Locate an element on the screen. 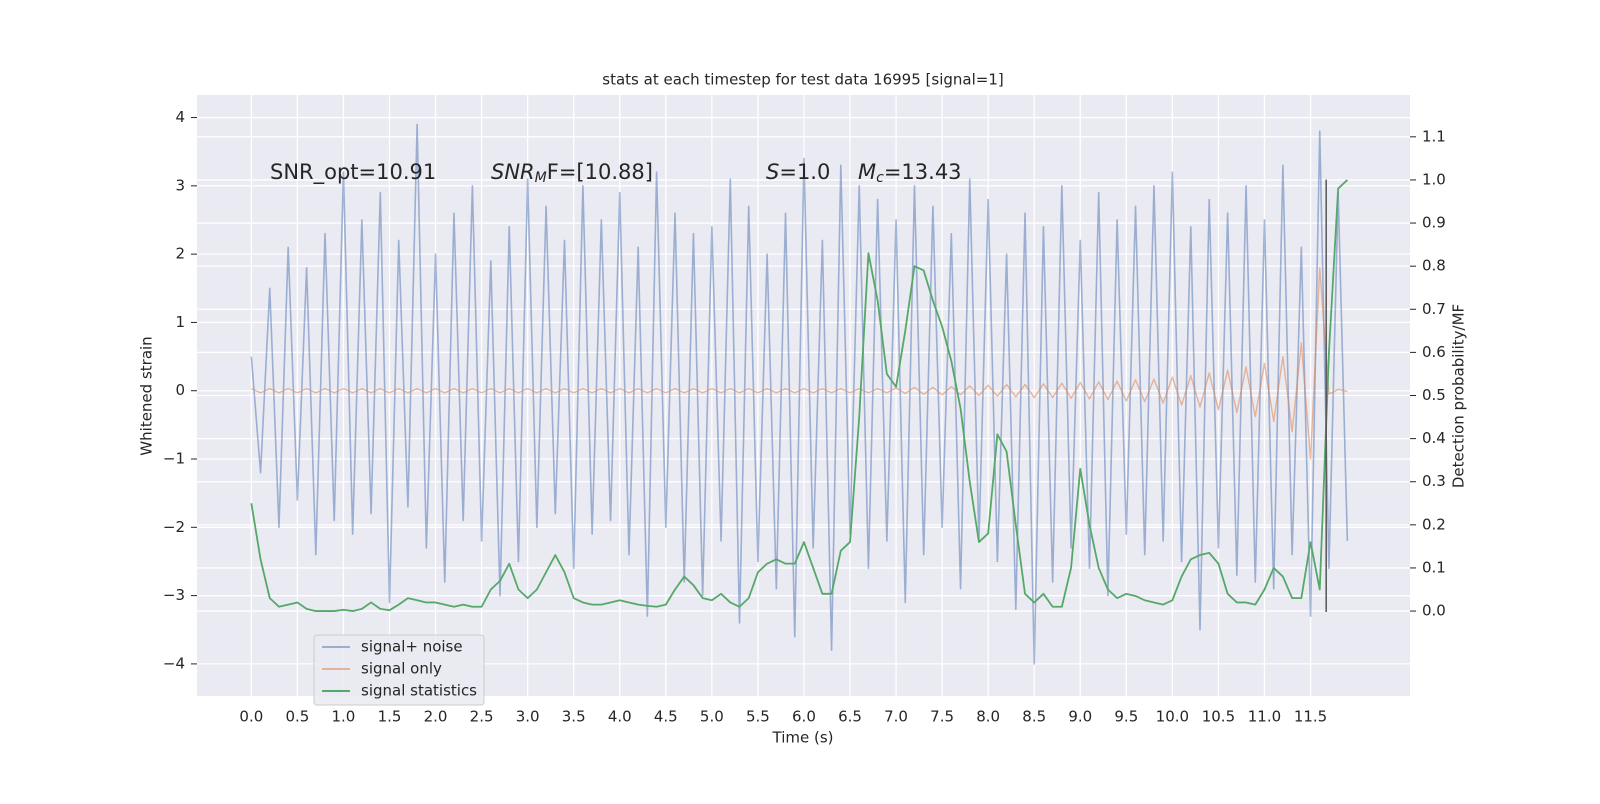 The width and height of the screenshot is (1600, 804). y2-axis-label: Detection probability/MF is located at coordinates (1459, 396).